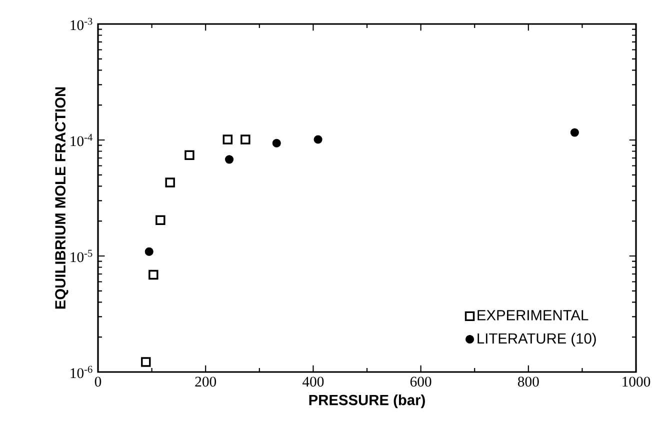 The image size is (652, 424). I want to click on x-tick-label: 200, so click(205, 381).